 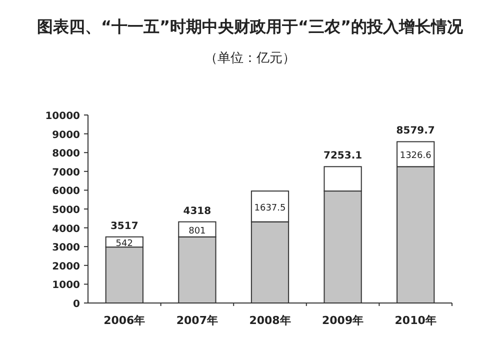 I want to click on y-tick-label: 0, so click(x=76, y=304).